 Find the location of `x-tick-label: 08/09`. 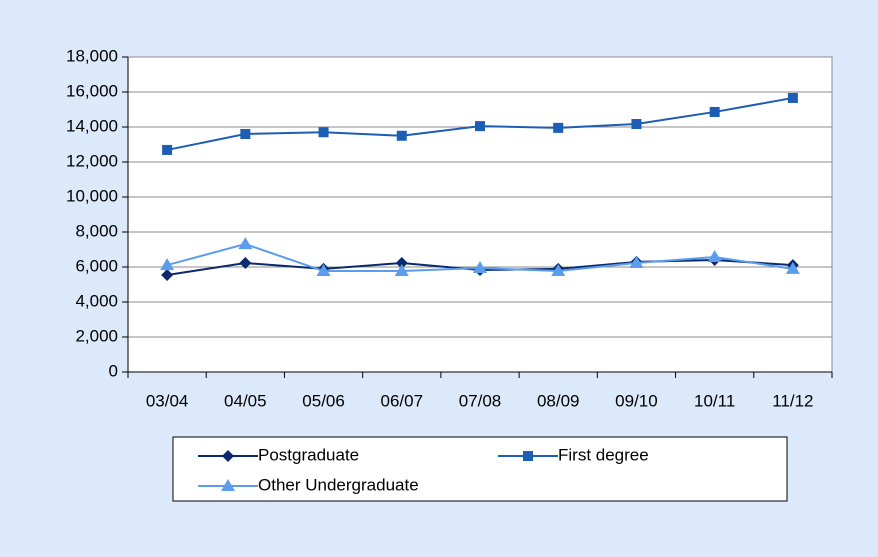

x-tick-label: 08/09 is located at coordinates (558, 400).